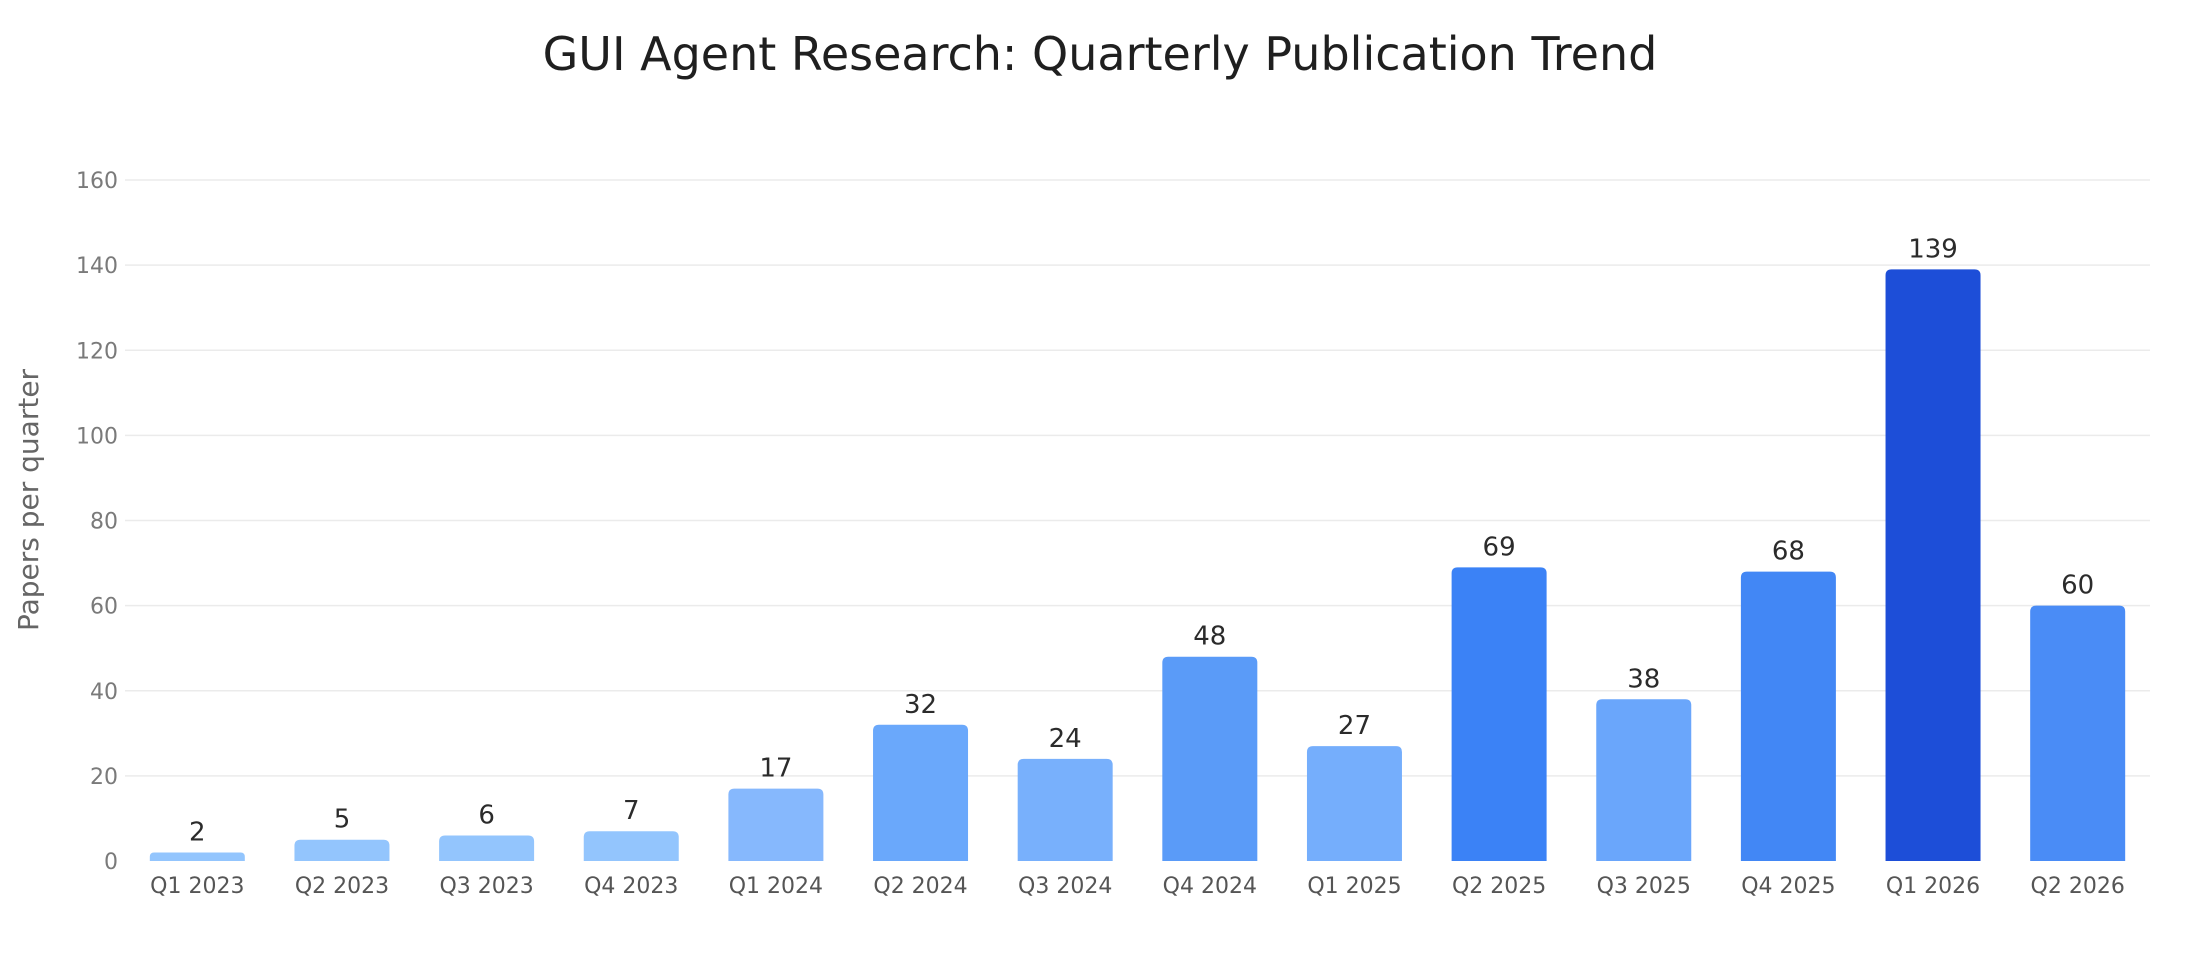 The image size is (2200, 960). I want to click on data-label: 7, so click(631, 811).